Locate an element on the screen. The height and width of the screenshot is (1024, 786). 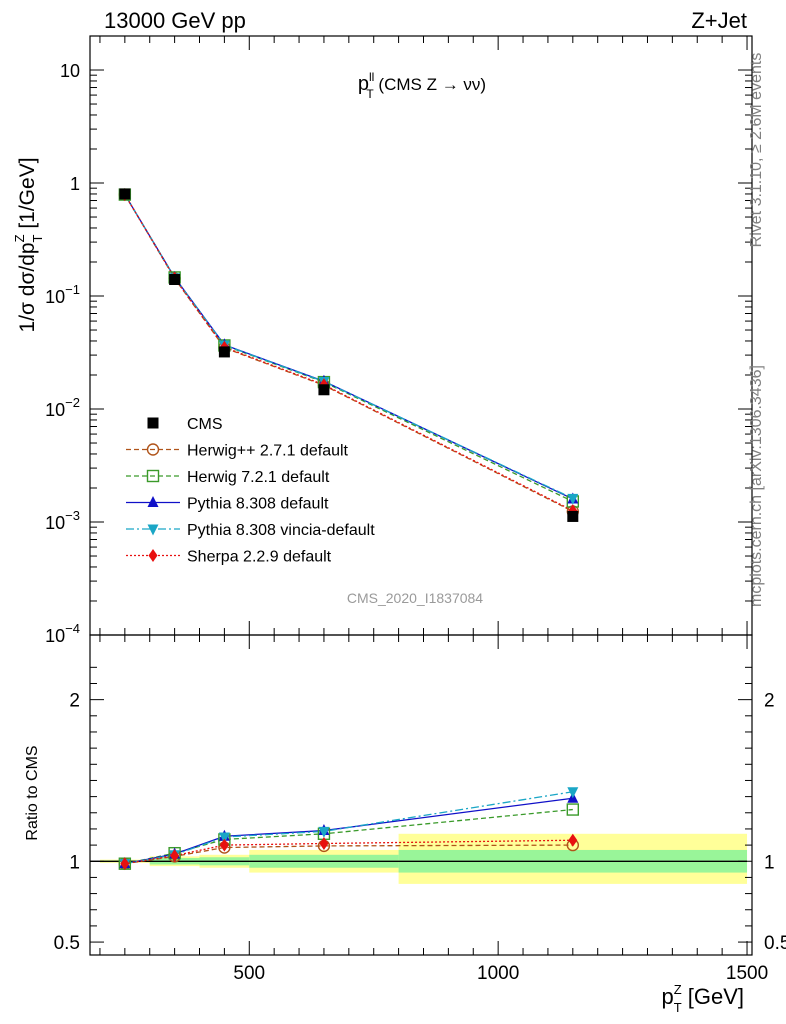
y-tick-label: 10⁻⁴ is located at coordinates (62, 633).